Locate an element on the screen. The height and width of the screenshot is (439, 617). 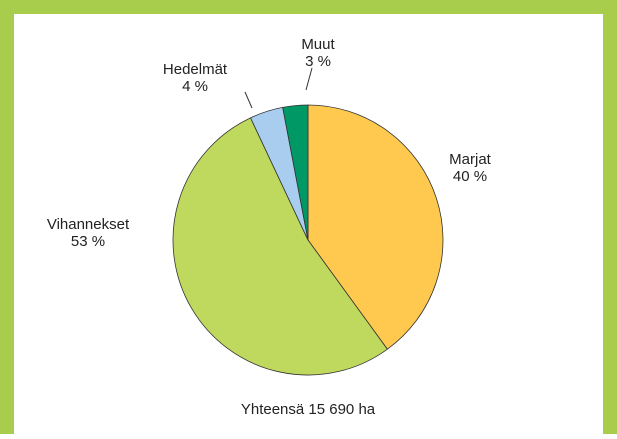
slice-value-label: 3 % is located at coordinates (318, 61).